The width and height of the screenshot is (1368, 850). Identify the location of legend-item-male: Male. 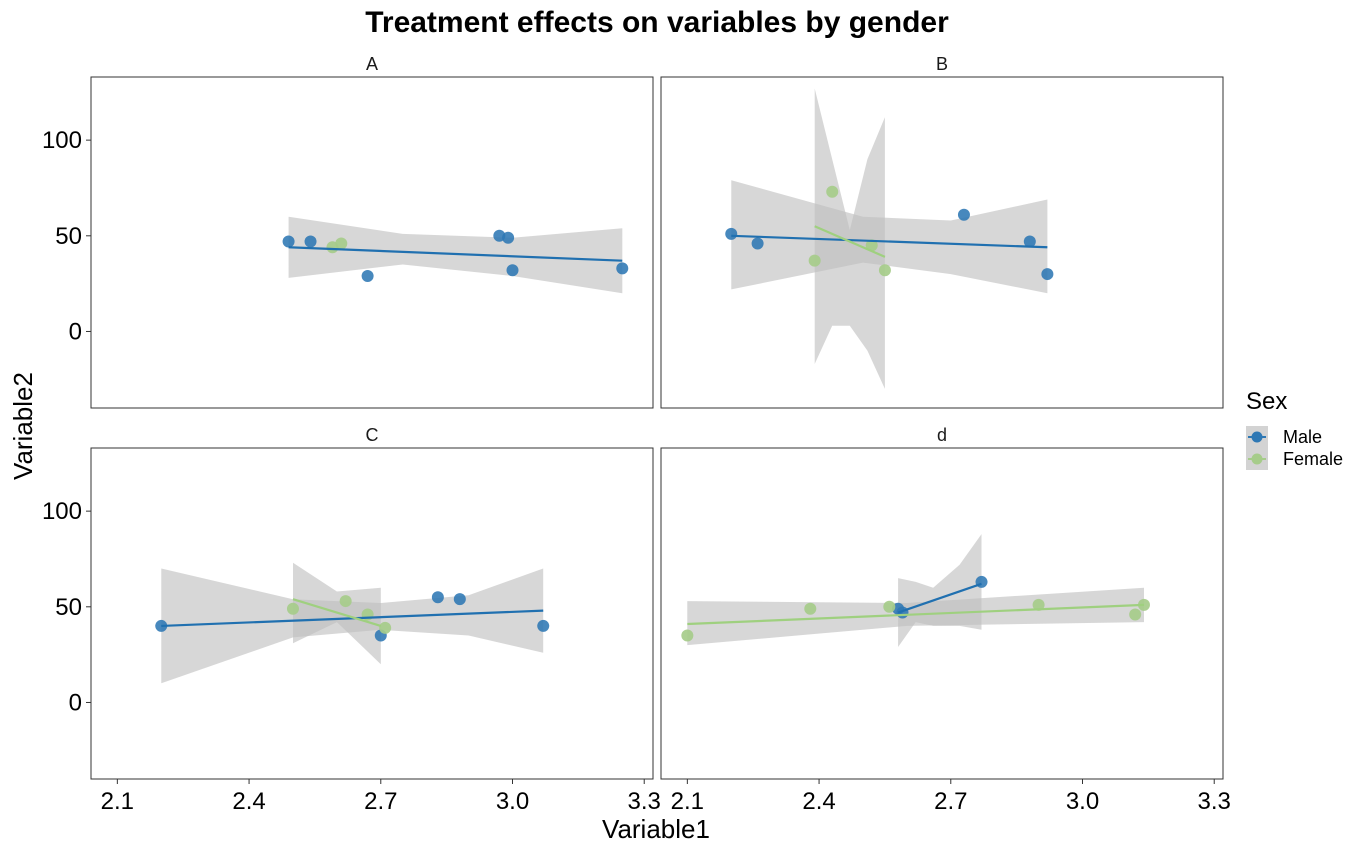
(1284, 437).